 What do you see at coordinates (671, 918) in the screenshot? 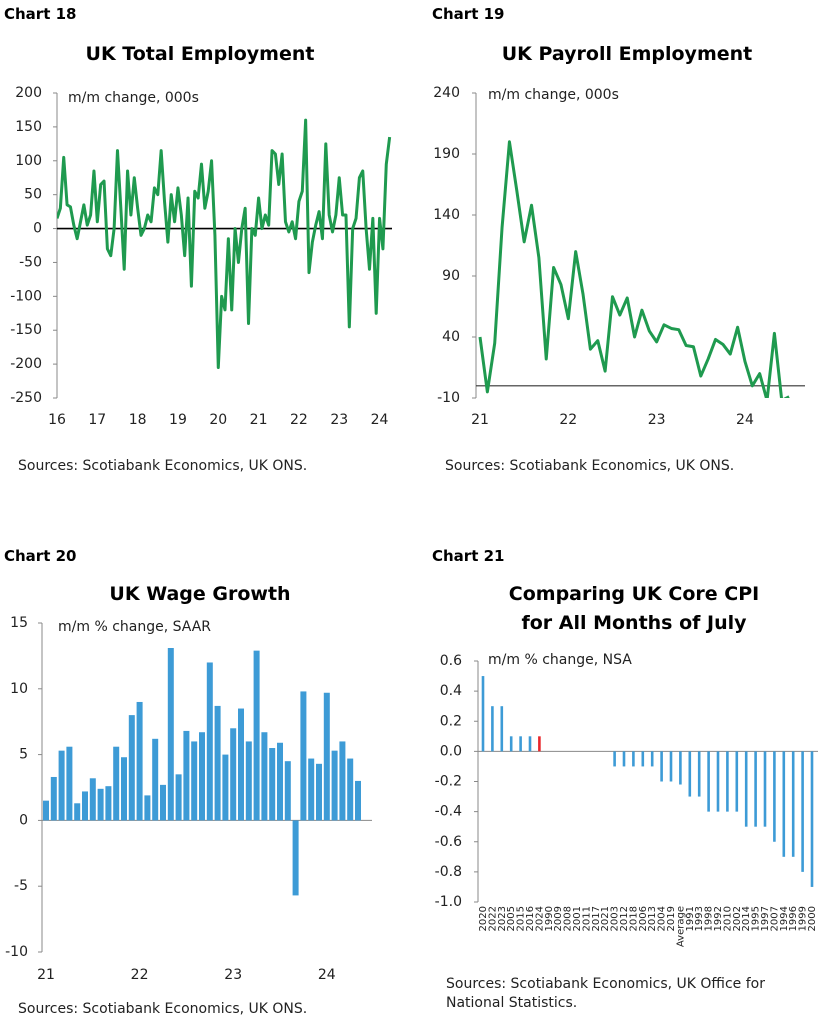
I see `x-tick-label: 2019` at bounding box center [671, 918].